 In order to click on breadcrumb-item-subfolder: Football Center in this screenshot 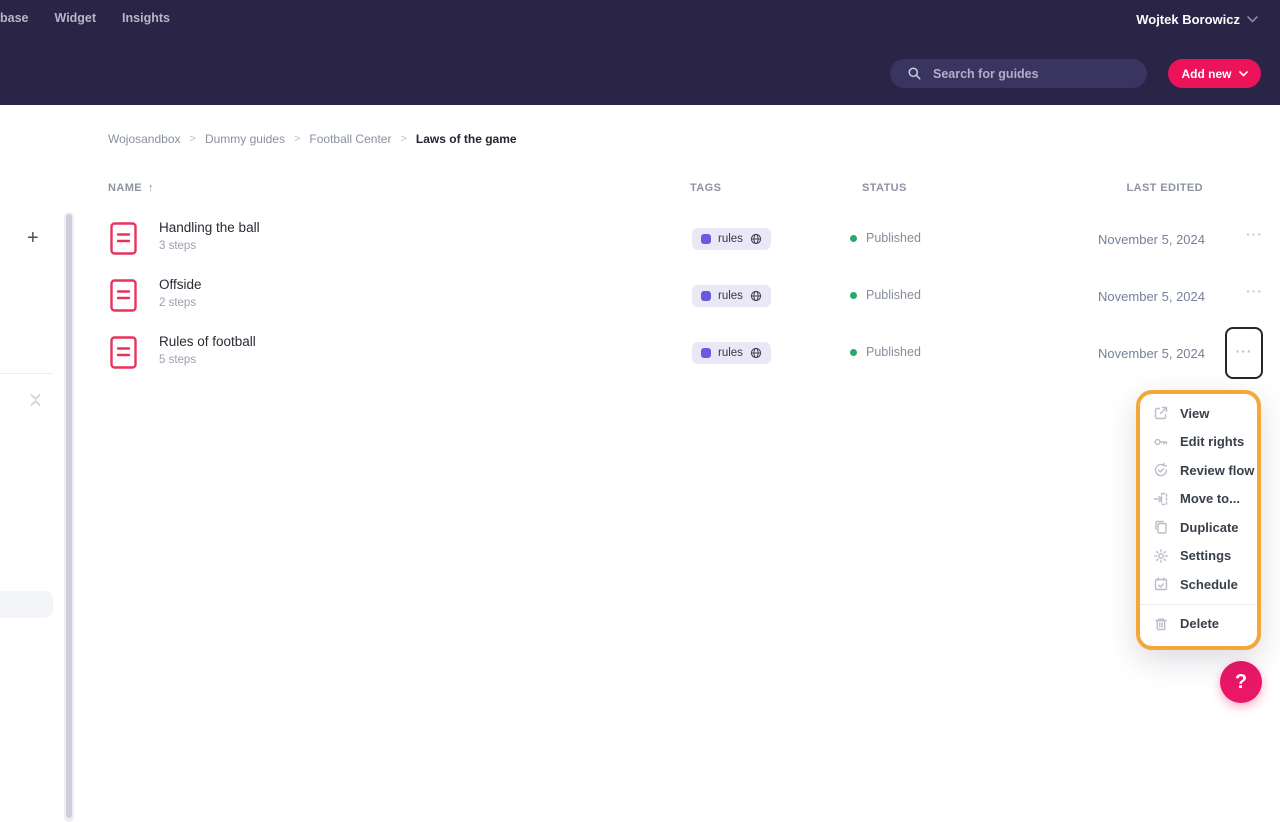, I will do `click(350, 139)`.